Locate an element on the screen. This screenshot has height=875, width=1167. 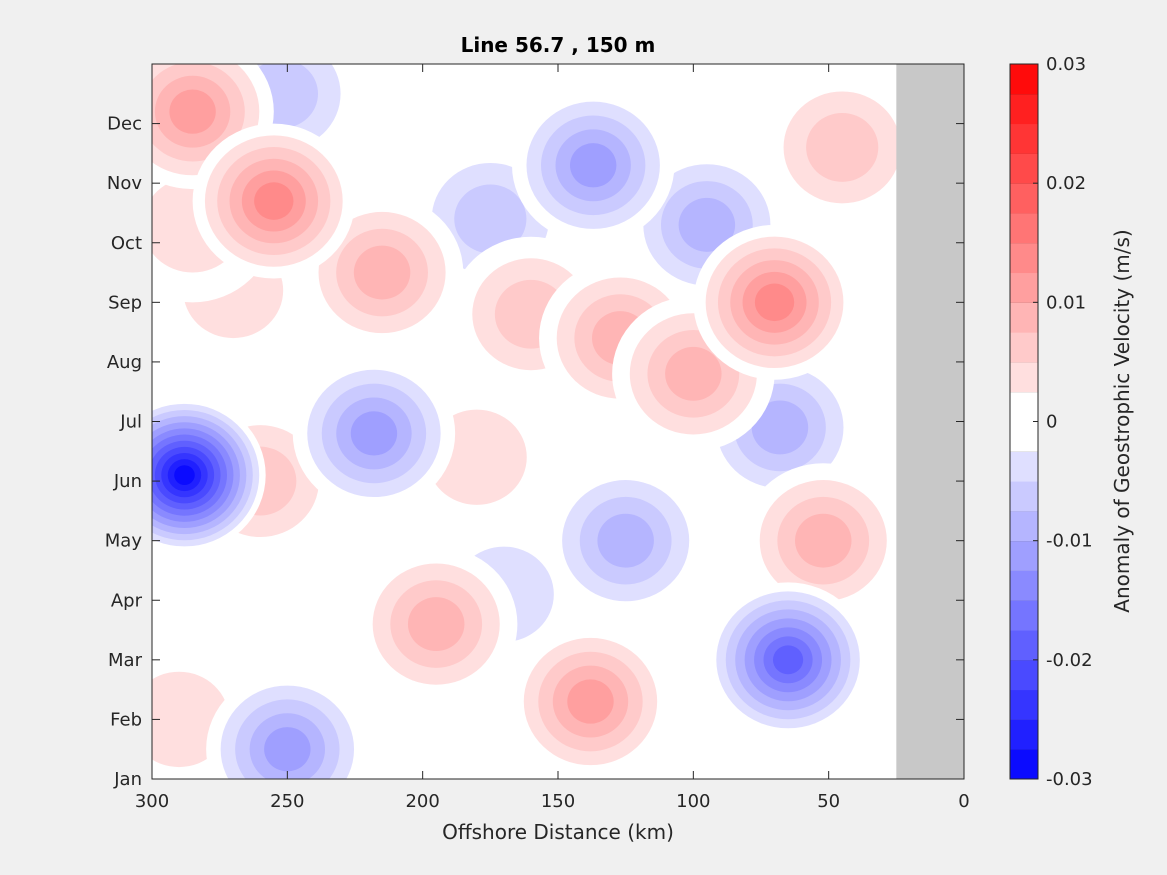
y-tick-label: Mar is located at coordinates (125, 660).